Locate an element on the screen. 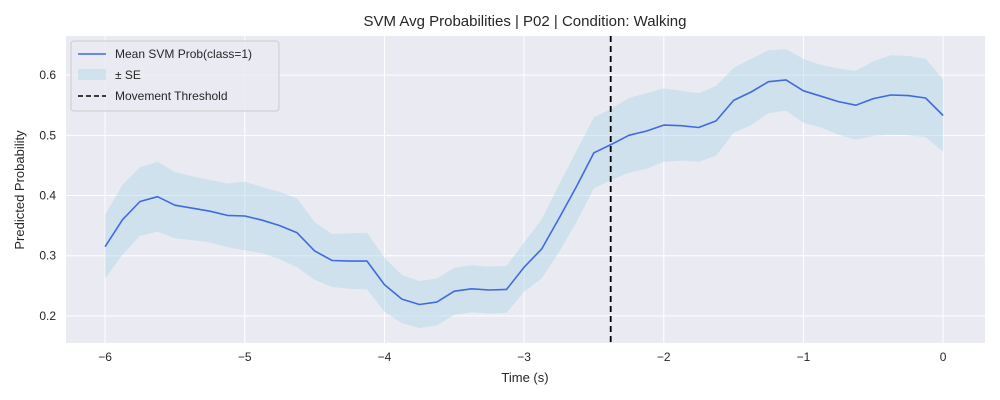 This screenshot has width=1000, height=400. x-tick-labels: −6 −5 −4 −3 −2 −1 0 is located at coordinates (522, 357).